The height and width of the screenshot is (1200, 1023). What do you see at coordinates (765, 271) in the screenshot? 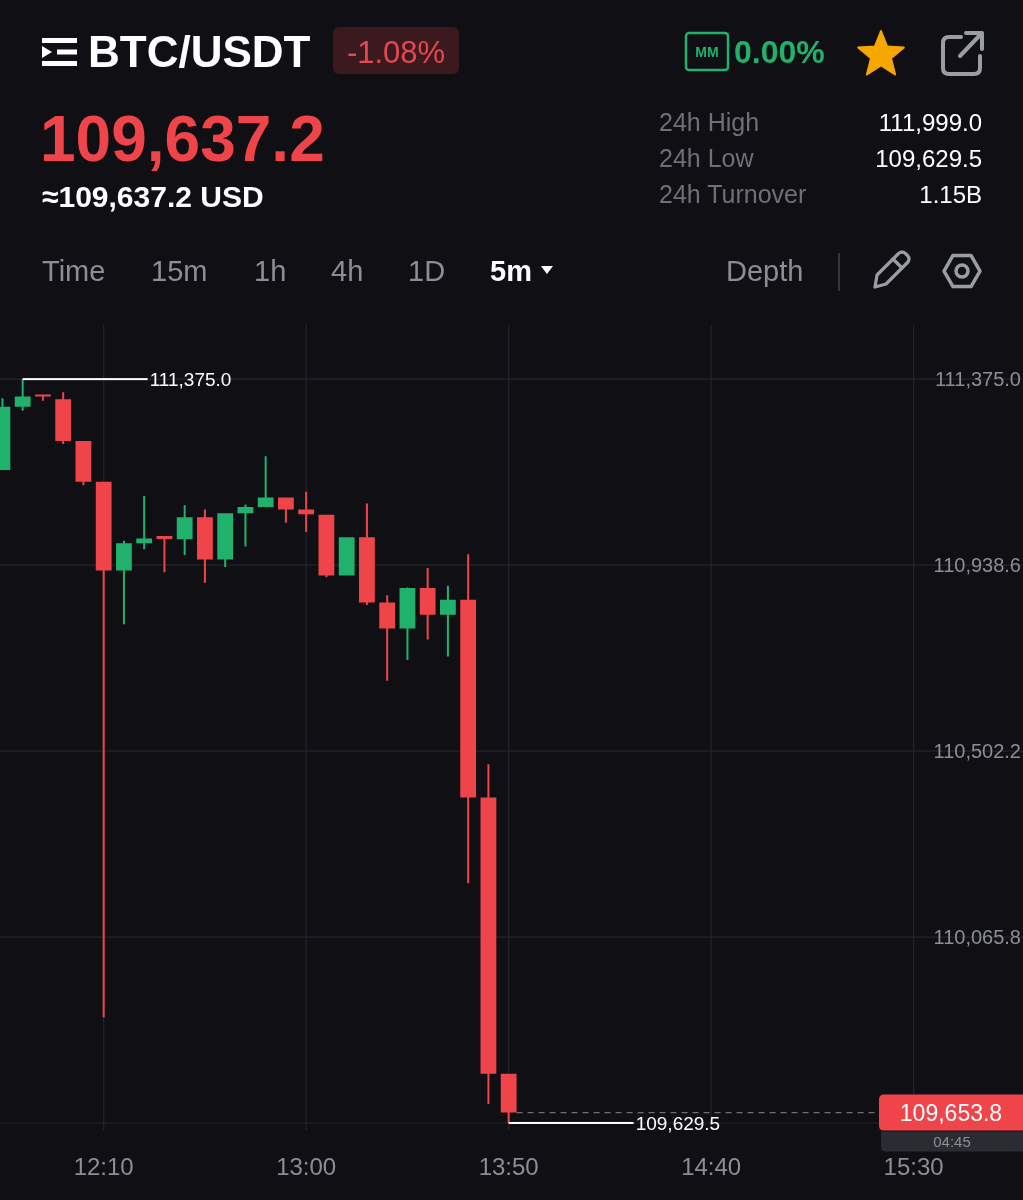
I see `text: Depth` at bounding box center [765, 271].